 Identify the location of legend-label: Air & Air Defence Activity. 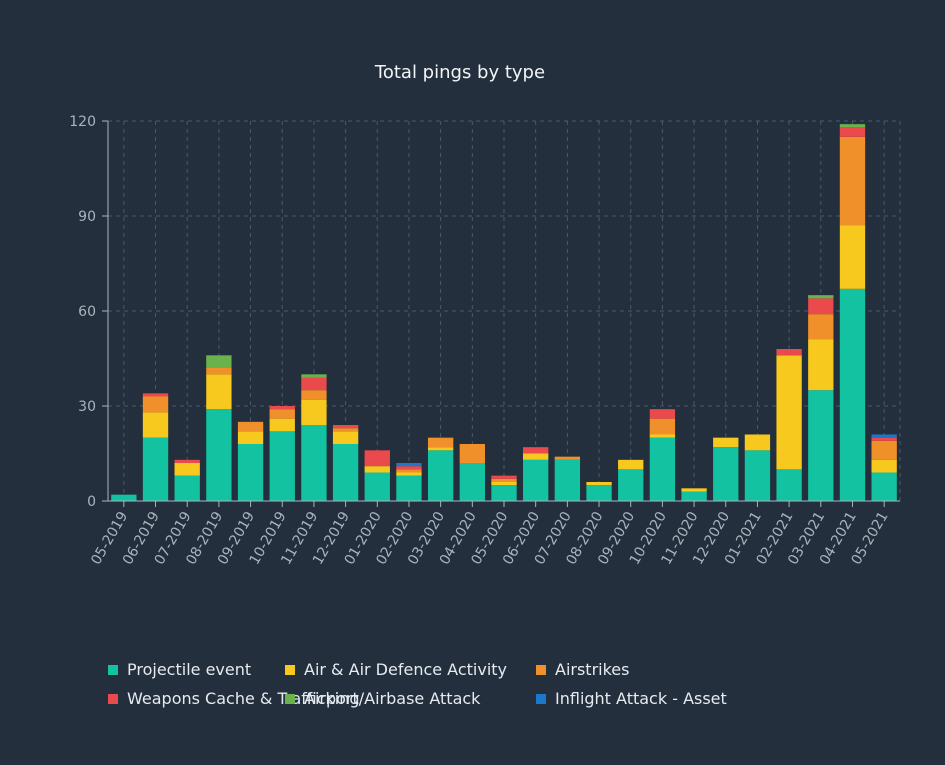
(406, 669).